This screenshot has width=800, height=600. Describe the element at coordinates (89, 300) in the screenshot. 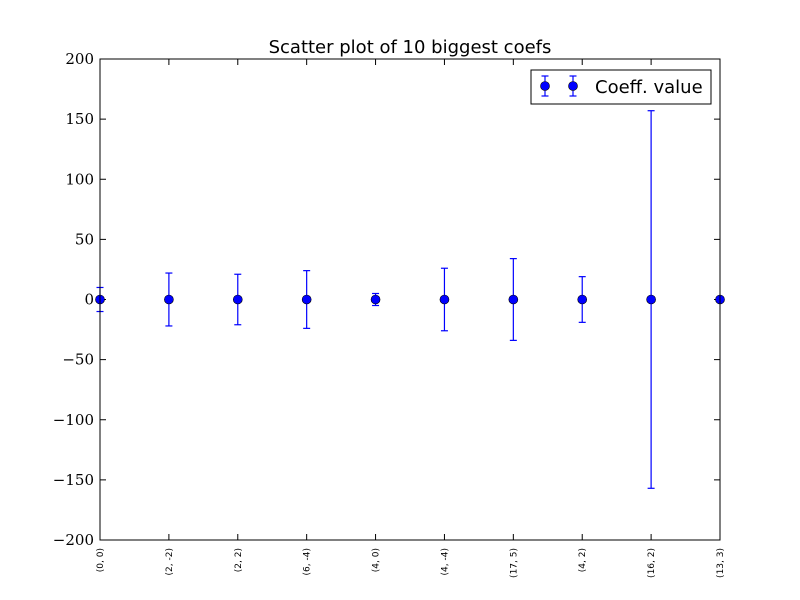

I see `ytick-label: 0` at that location.